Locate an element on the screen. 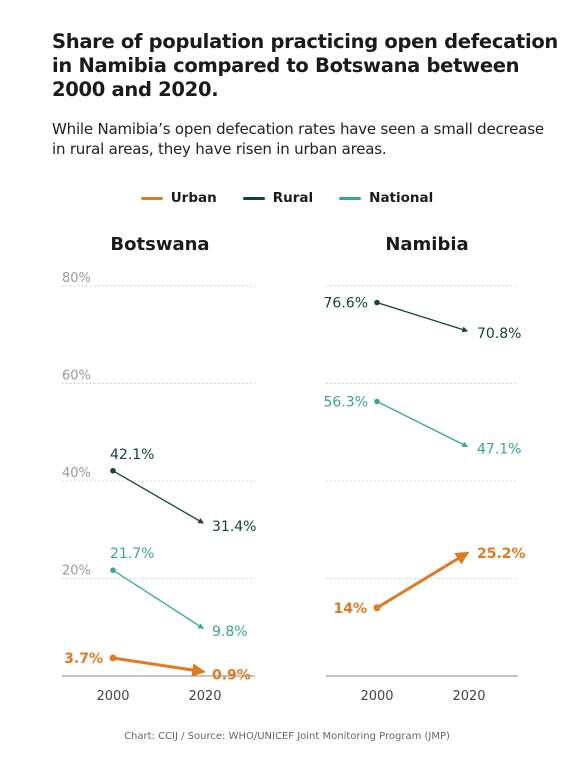 The image size is (574, 770). slope-line-botswana-urban is located at coordinates (158, 666).